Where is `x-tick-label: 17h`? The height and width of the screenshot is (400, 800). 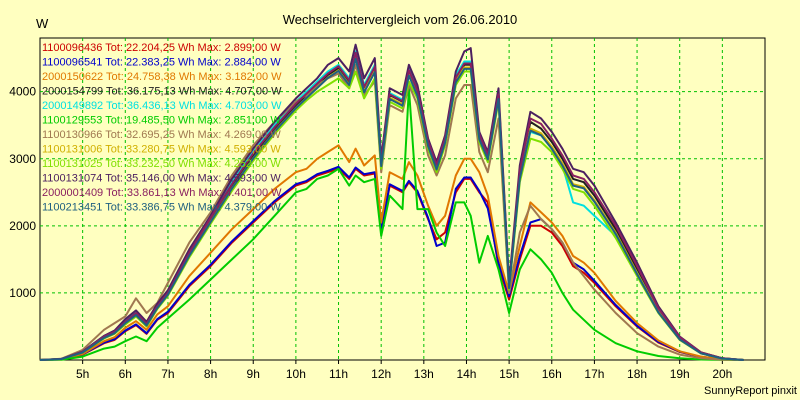 x-tick-label: 17h is located at coordinates (594, 374).